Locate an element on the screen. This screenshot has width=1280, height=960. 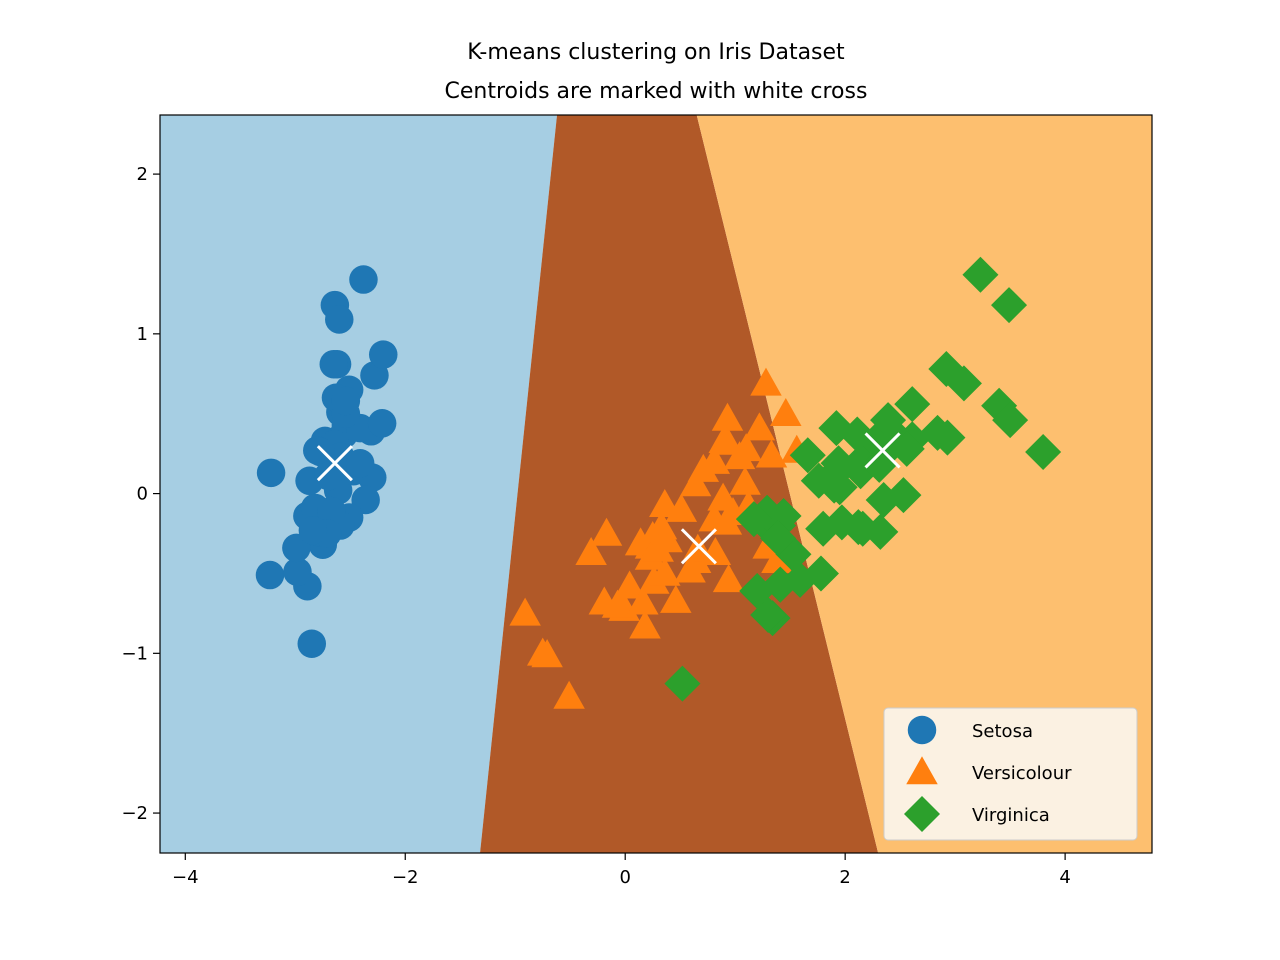
series-setosa is located at coordinates (326, 461).